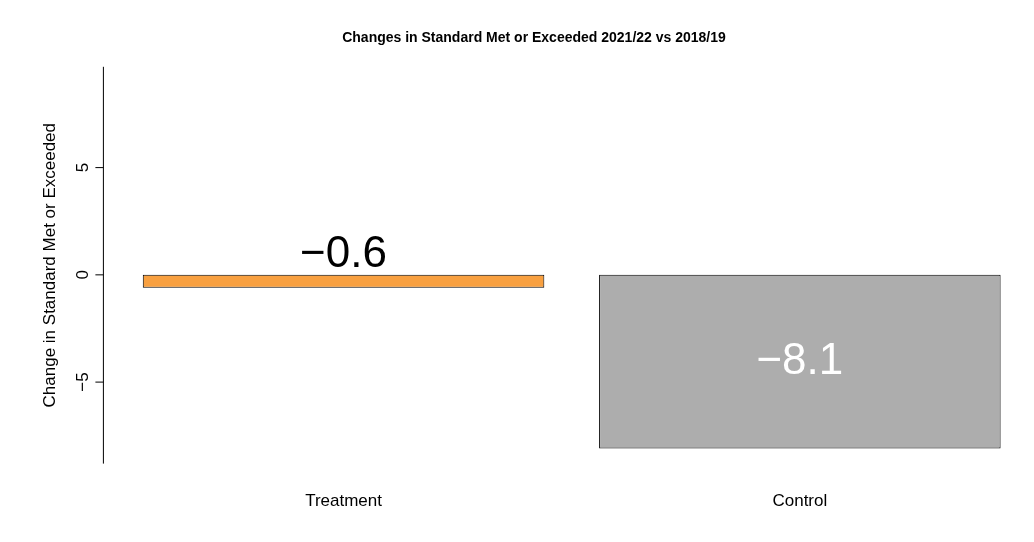 This screenshot has width=1034, height=542. What do you see at coordinates (82, 167) in the screenshot?
I see `y-tick-label: 5` at bounding box center [82, 167].